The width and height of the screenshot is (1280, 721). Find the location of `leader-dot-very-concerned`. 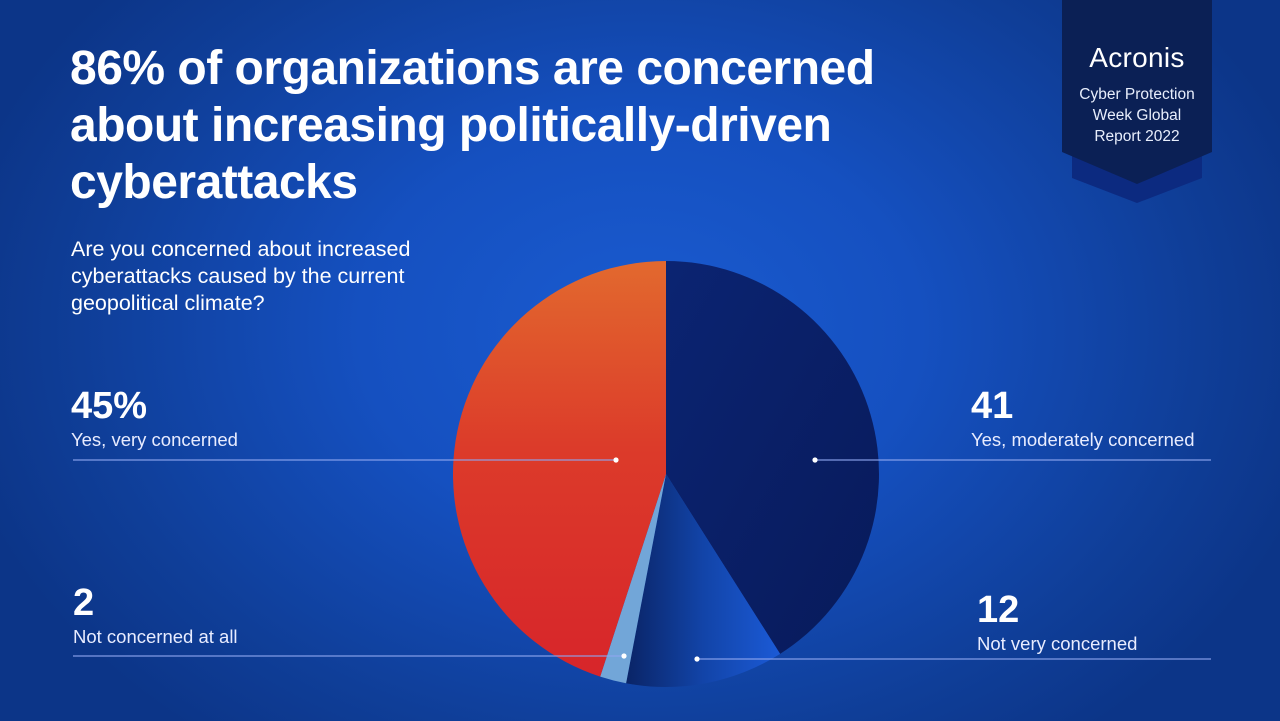

leader-dot-very-concerned is located at coordinates (616, 460).